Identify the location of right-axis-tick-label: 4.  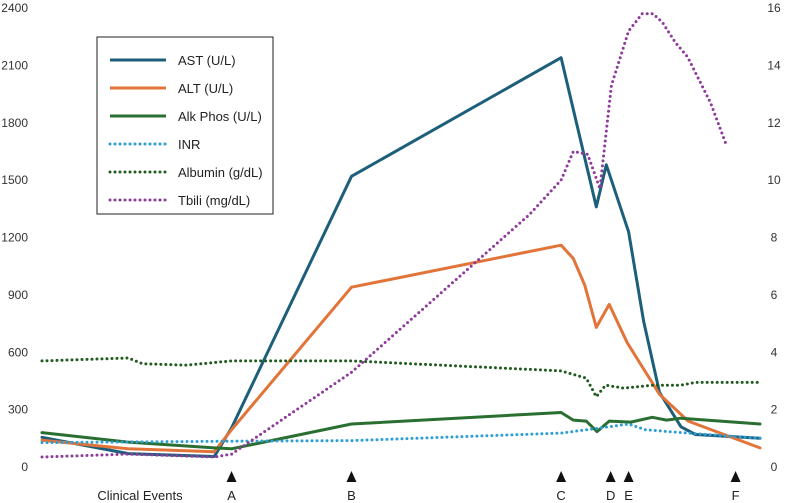
(774, 352).